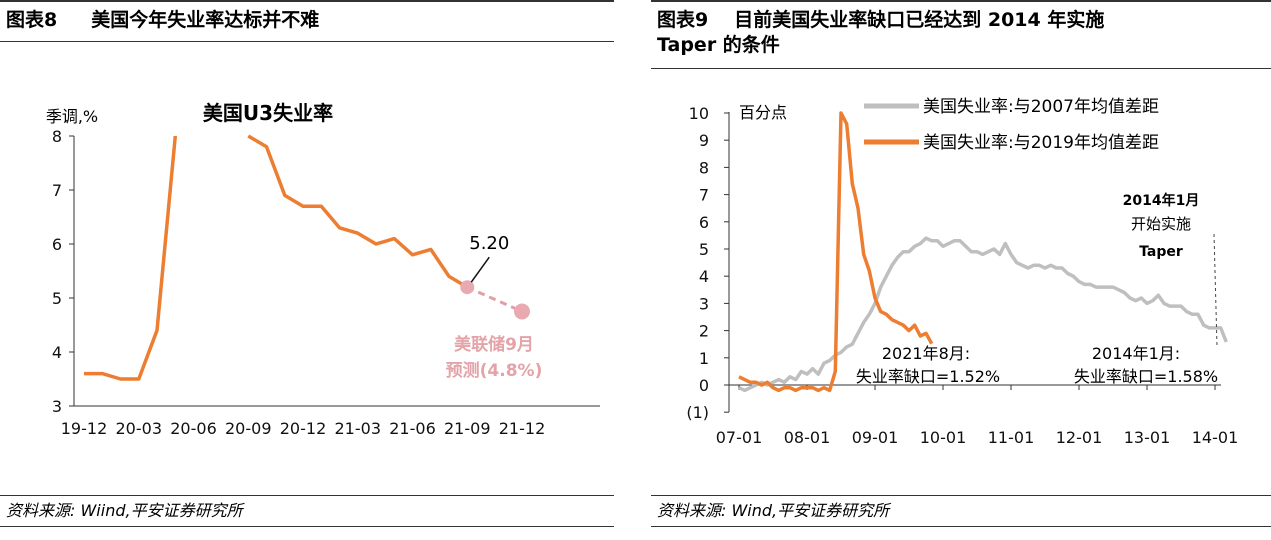  What do you see at coordinates (276, 257) in the screenshot?
I see `series-line-u3` at bounding box center [276, 257].